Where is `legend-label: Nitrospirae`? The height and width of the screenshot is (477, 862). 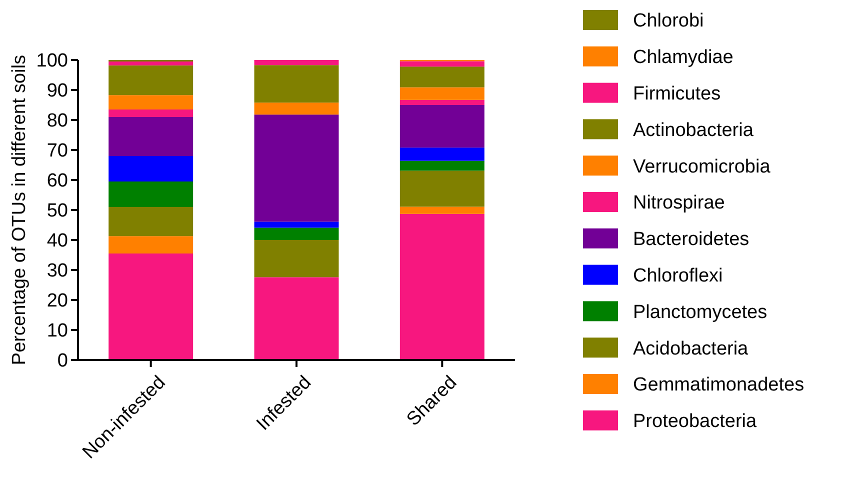
legend-label: Nitrospirae is located at coordinates (679, 203).